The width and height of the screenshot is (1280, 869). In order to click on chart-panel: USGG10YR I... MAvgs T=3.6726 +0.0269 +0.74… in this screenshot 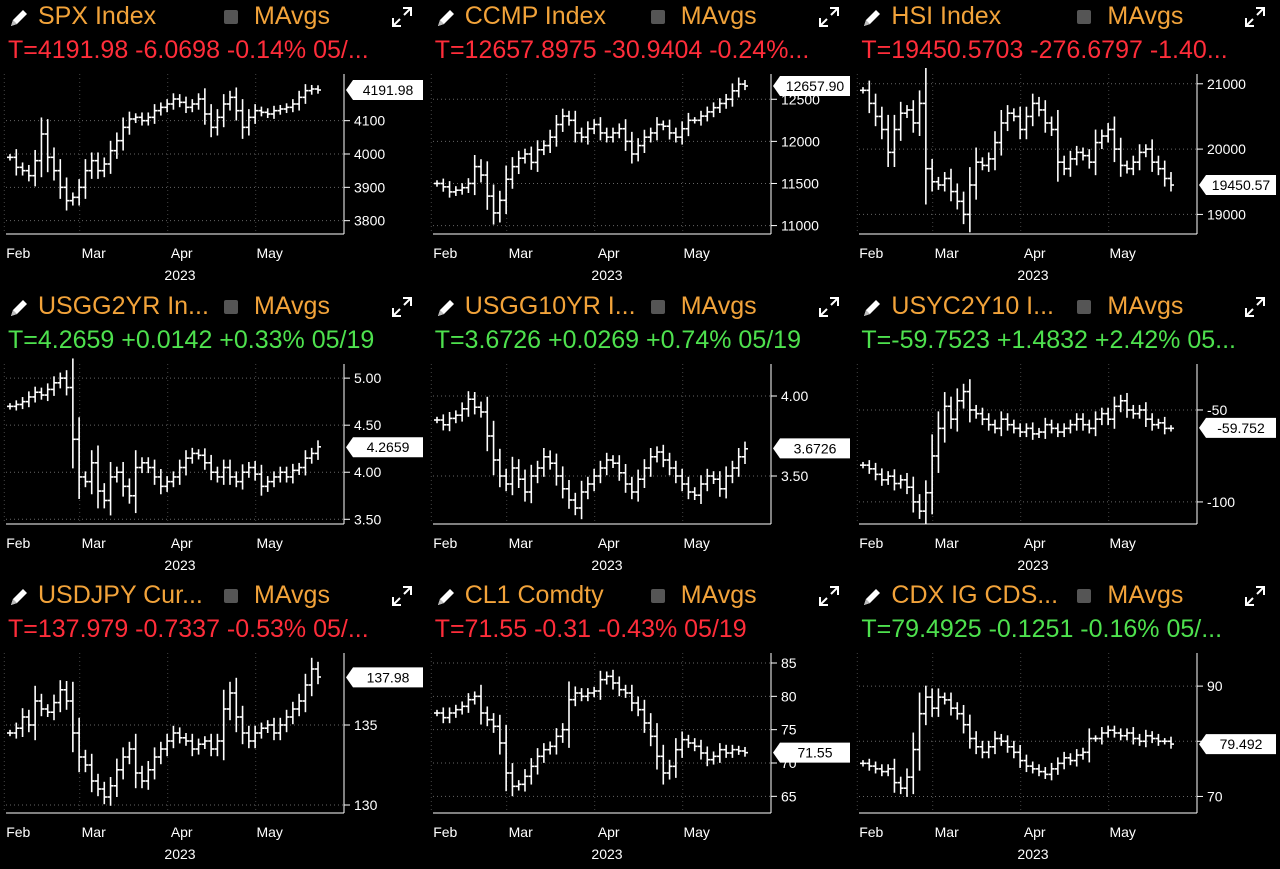, I will do `click(640, 434)`.